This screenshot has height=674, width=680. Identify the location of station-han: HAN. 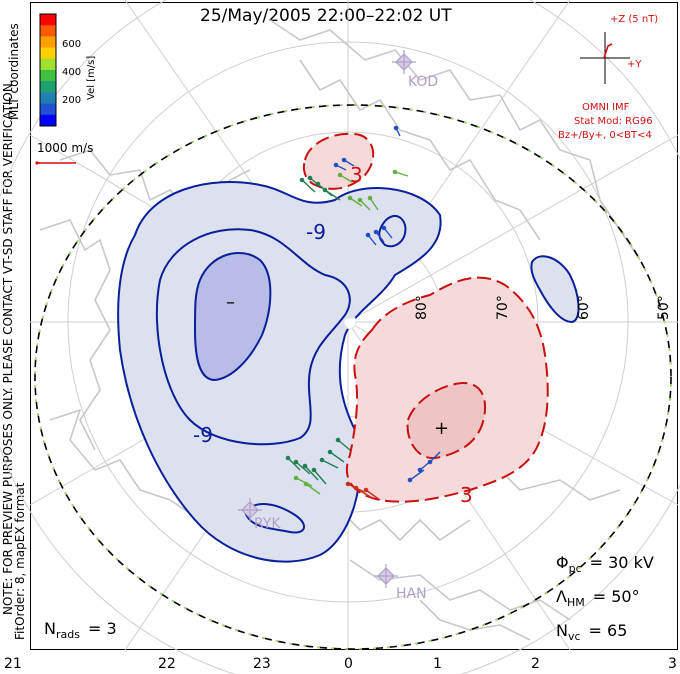
(400, 583).